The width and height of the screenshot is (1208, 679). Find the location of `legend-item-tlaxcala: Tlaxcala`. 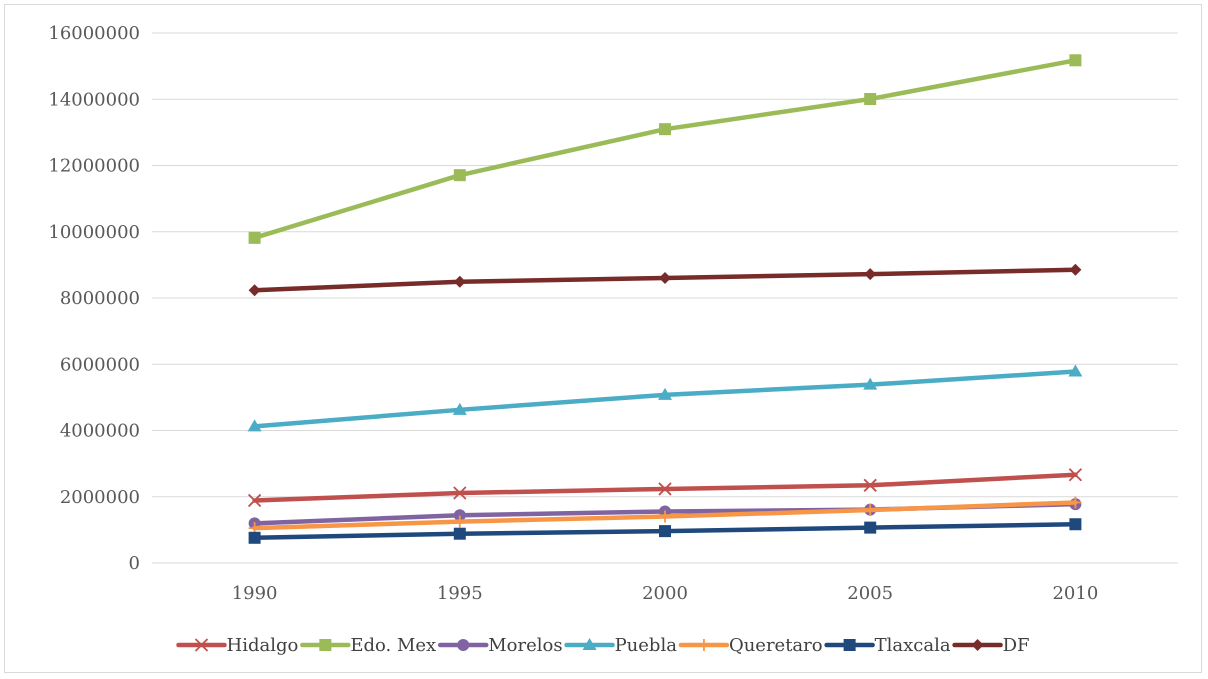

legend-item-tlaxcala: Tlaxcala is located at coordinates (887, 645).